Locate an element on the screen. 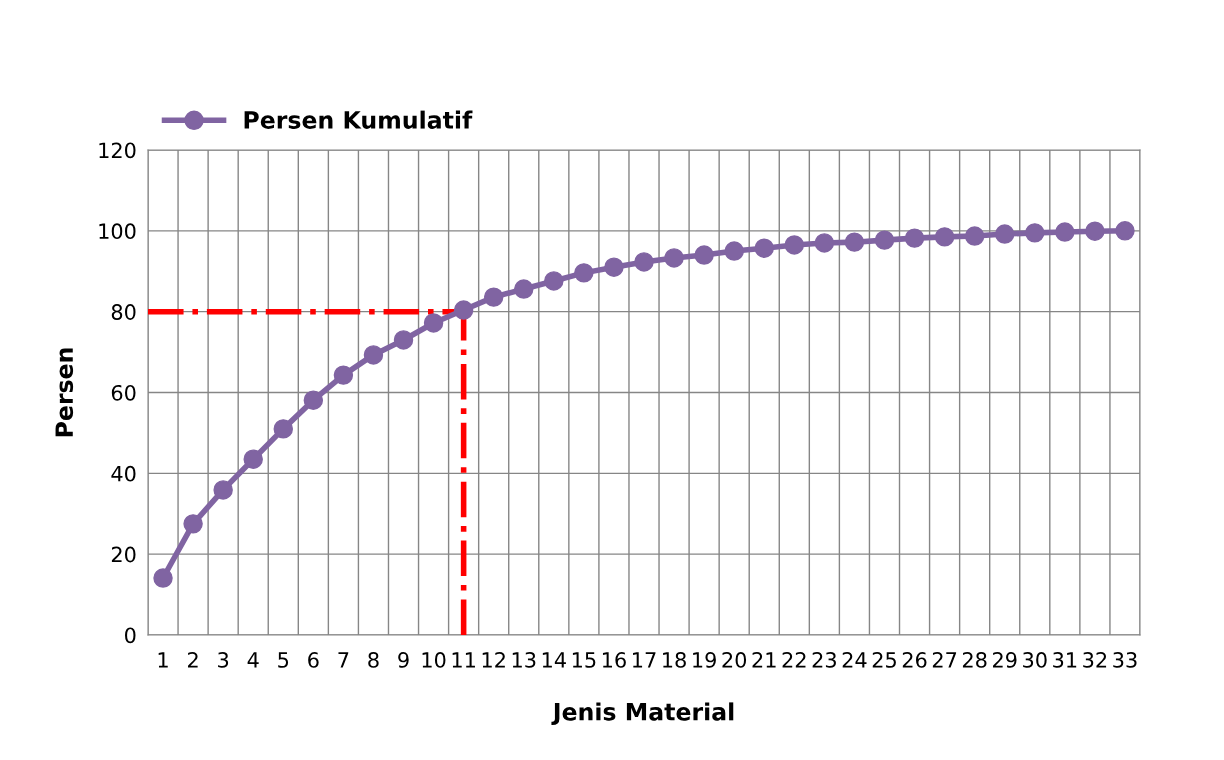 This screenshot has width=1224, height=760. x-tick-label: 23 is located at coordinates (824, 660).